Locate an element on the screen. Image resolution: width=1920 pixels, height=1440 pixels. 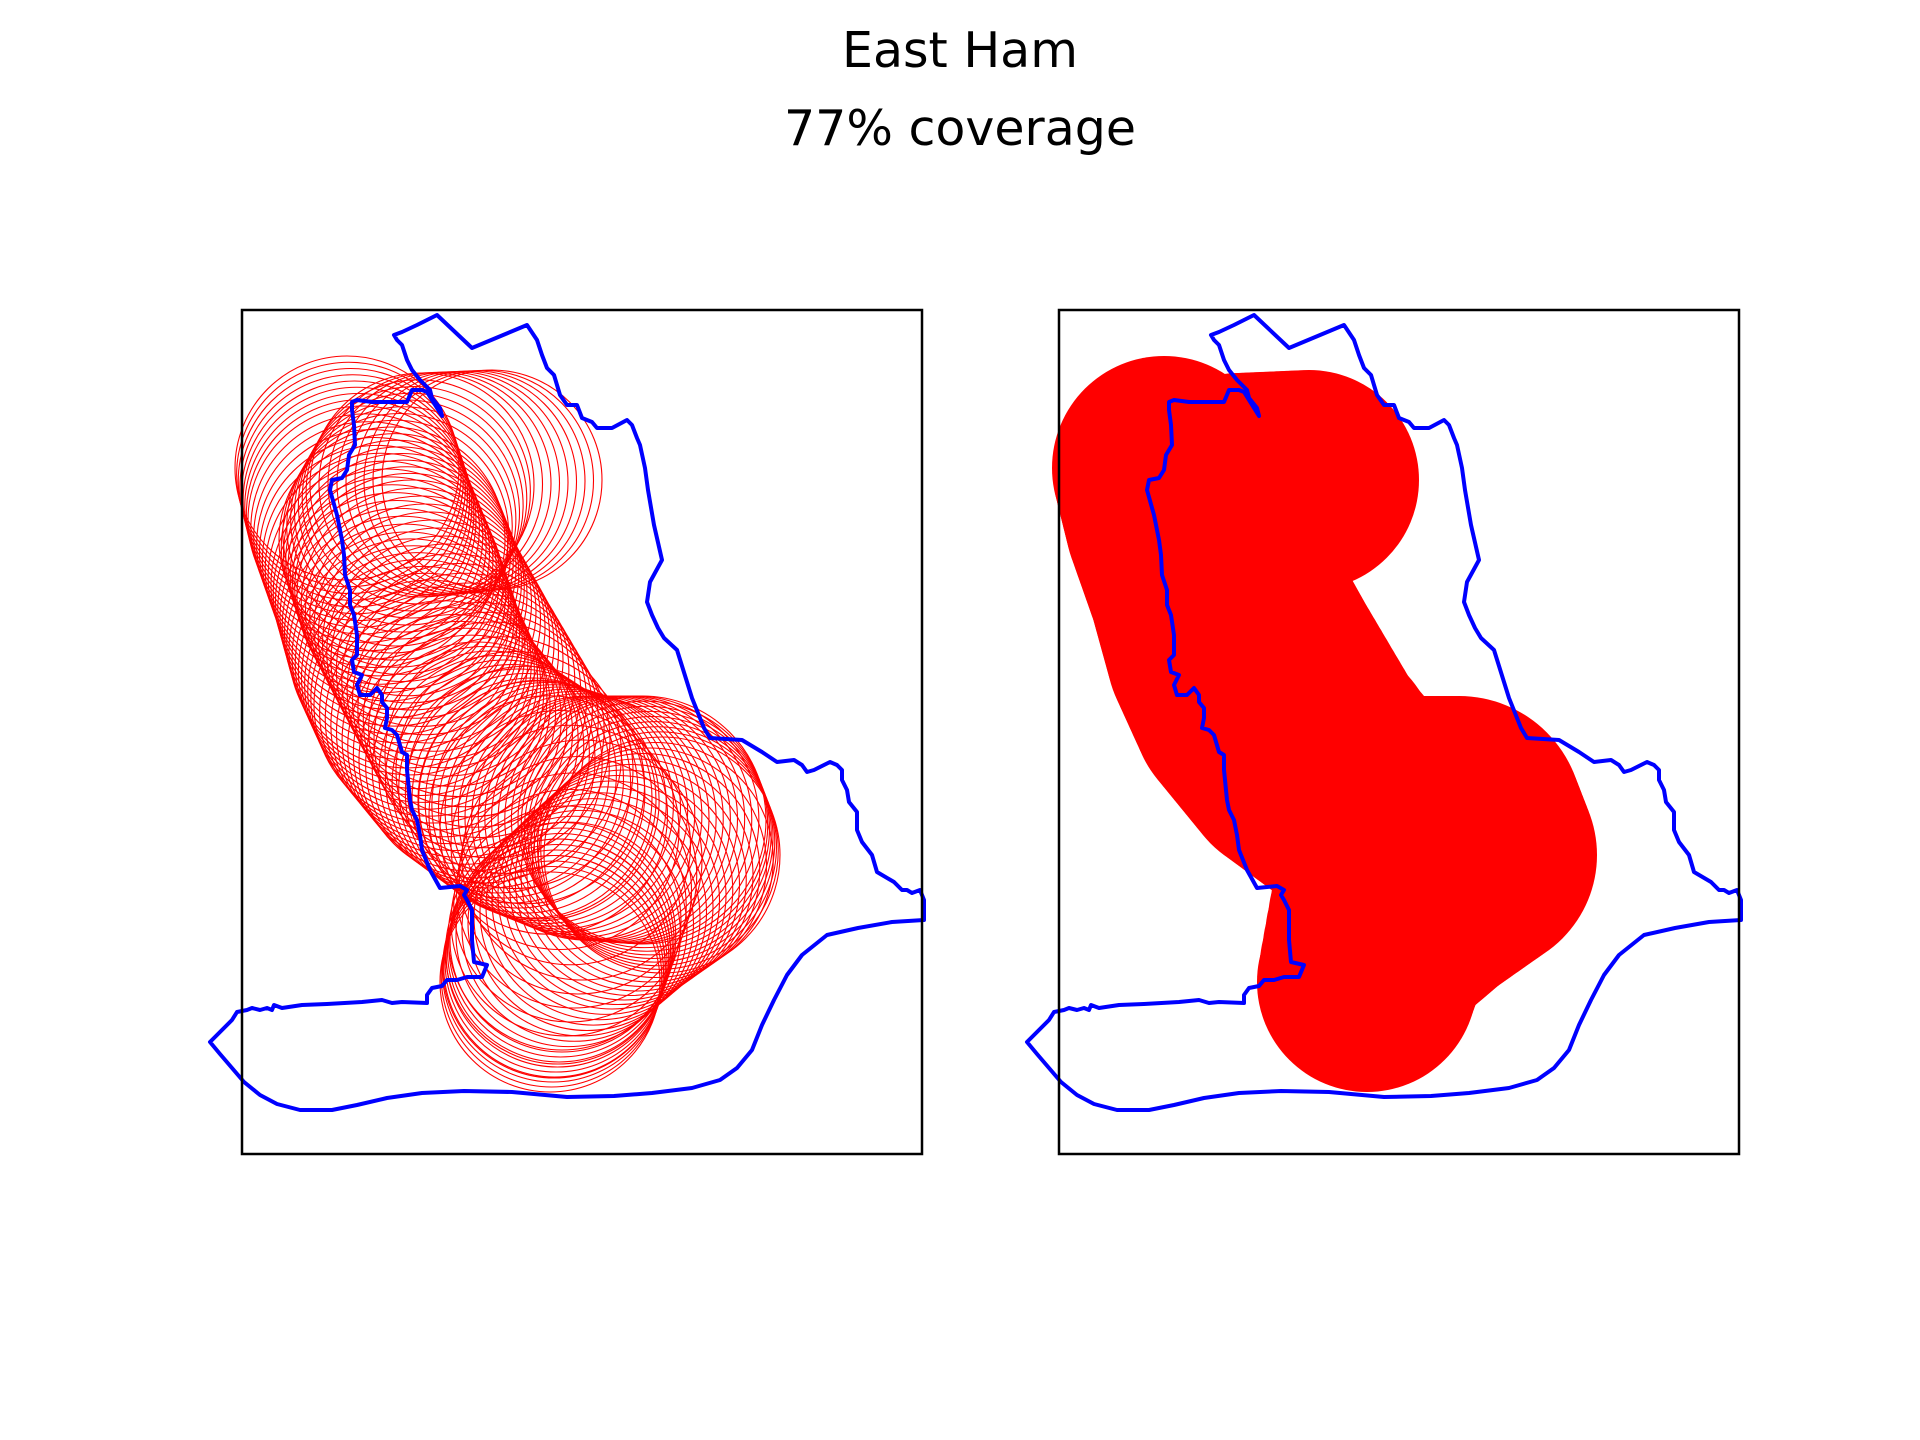
coverage-circles-outline is located at coordinates (507, 724).